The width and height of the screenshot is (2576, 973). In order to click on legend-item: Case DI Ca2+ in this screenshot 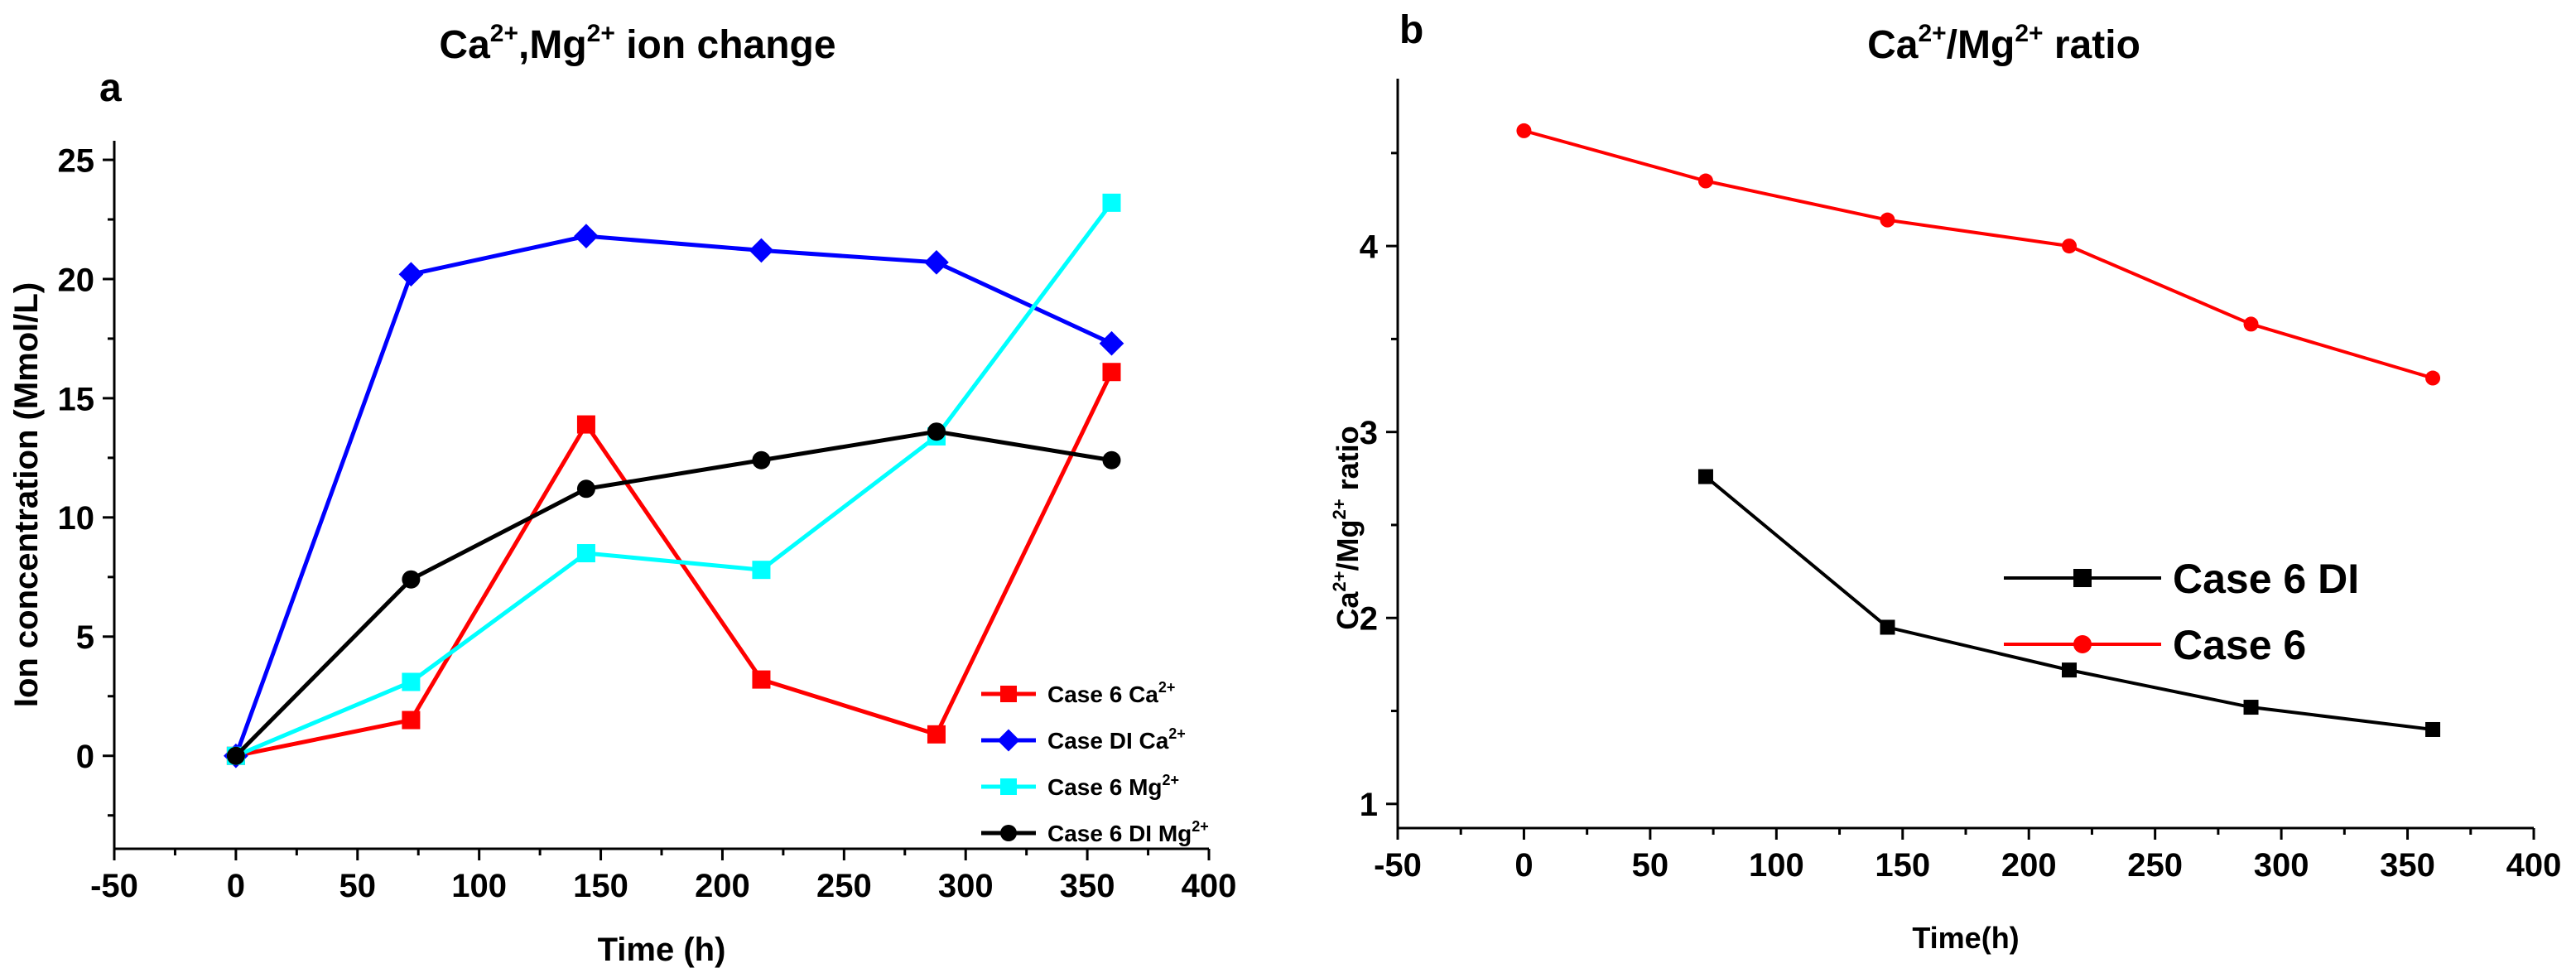, I will do `click(1083, 739)`.